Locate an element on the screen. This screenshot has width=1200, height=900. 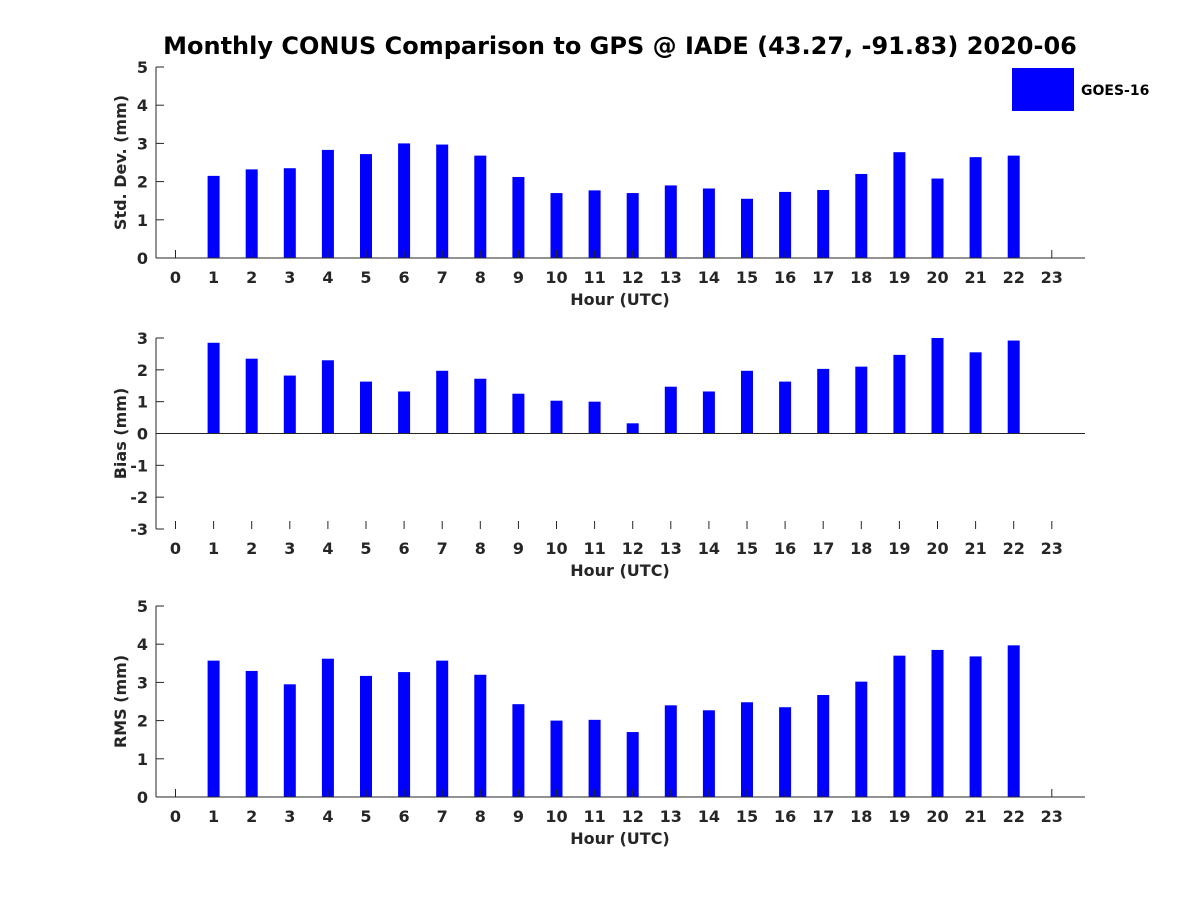
x-tick-label-bias: 7 is located at coordinates (442, 548).